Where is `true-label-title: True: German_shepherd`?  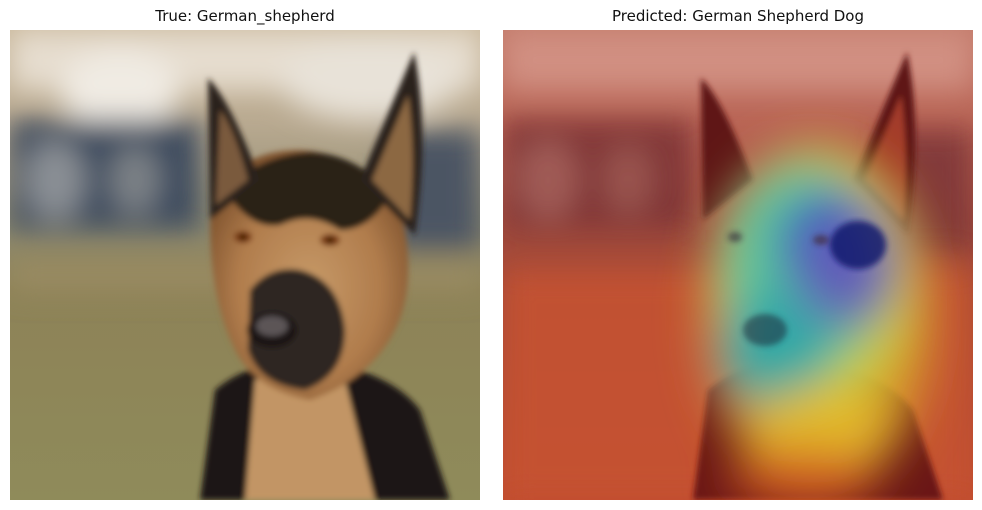
true-label-title: True: German_shepherd is located at coordinates (245, 16).